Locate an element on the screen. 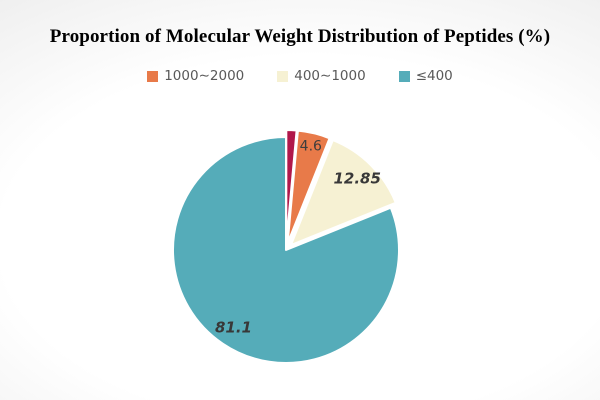 Image resolution: width=600 pixels, height=400 pixels. legend-item-0: 1000∼2000 is located at coordinates (196, 76).